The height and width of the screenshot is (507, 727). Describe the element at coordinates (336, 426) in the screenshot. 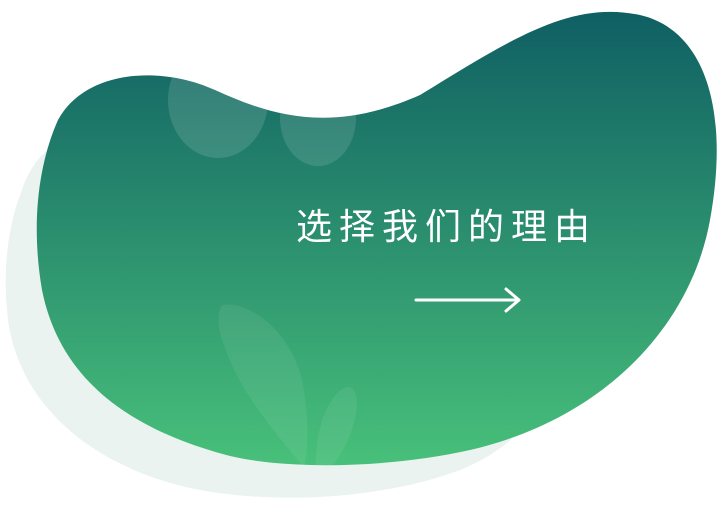

I see `leaf-small-icon` at that location.